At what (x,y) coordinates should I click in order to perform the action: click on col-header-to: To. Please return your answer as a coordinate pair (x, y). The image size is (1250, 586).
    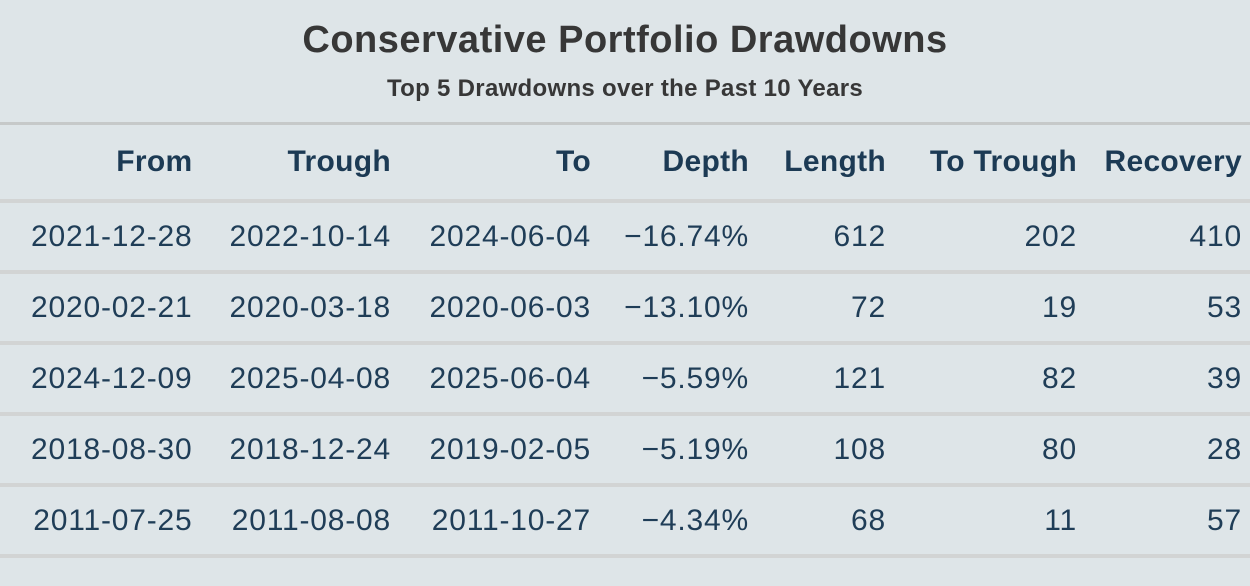
    Looking at the image, I should click on (491, 164).